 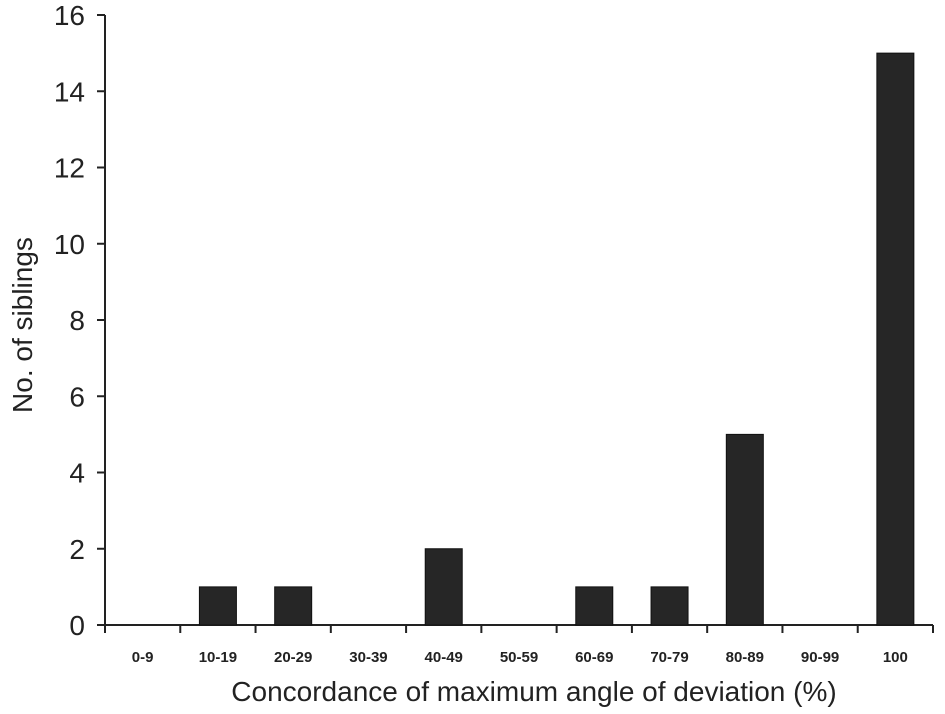 I want to click on x-tick-label: 70-79, so click(x=669, y=657).